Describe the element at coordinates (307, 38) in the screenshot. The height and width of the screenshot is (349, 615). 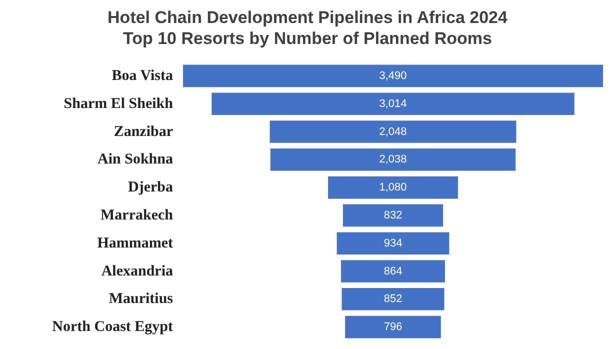
I see `text: Top 10 Resorts by Number of Planned Rooms` at that location.